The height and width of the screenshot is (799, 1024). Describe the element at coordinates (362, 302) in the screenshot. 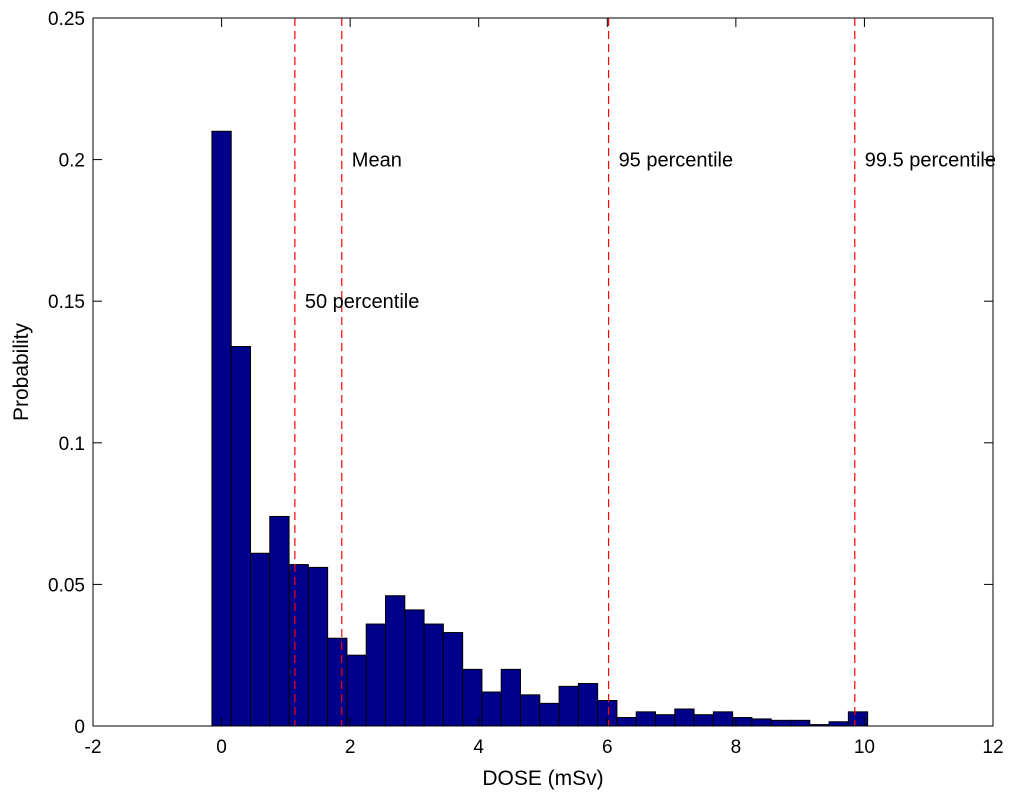

I see `reference-line-label: 50 percentile` at that location.